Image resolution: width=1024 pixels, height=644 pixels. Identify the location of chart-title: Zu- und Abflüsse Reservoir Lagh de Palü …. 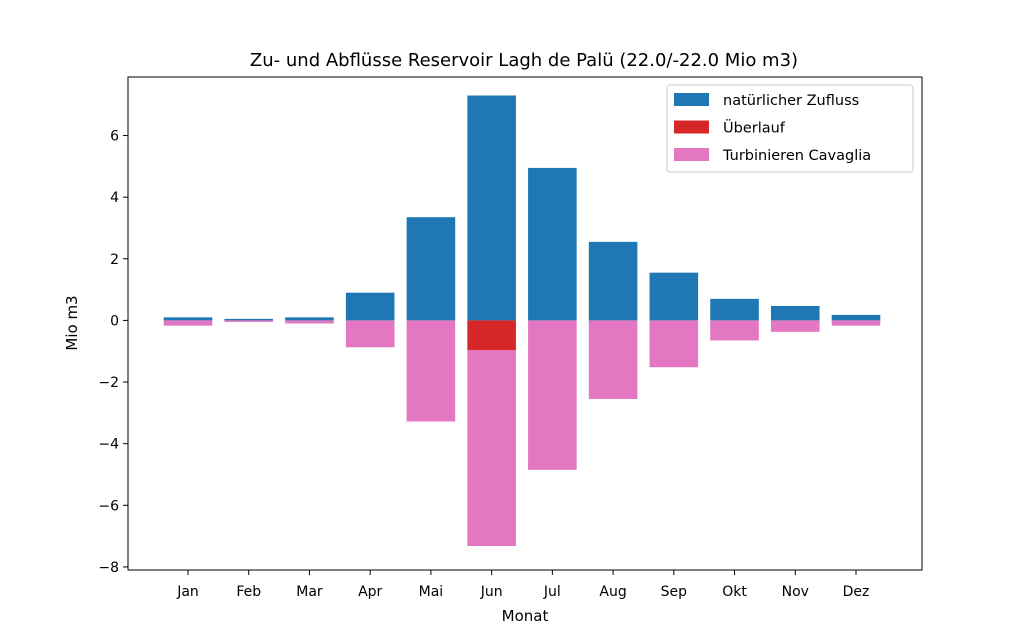
(524, 60).